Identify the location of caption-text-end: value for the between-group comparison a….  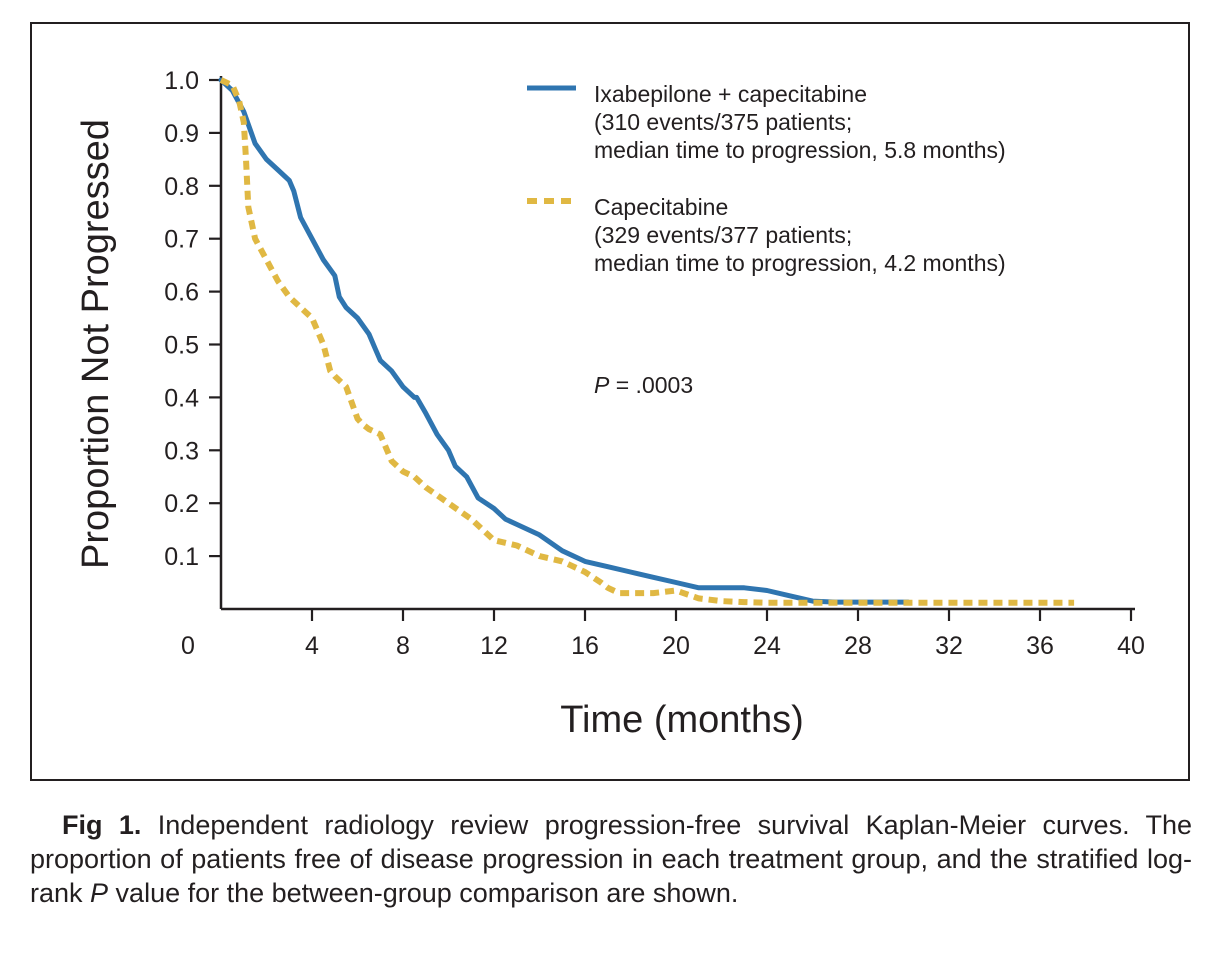
(423, 893).